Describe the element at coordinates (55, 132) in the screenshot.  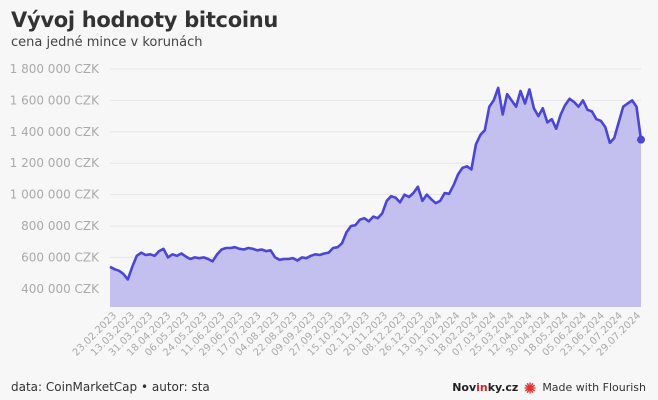
I see `y-tick-label: 1 400 000 CZK` at that location.